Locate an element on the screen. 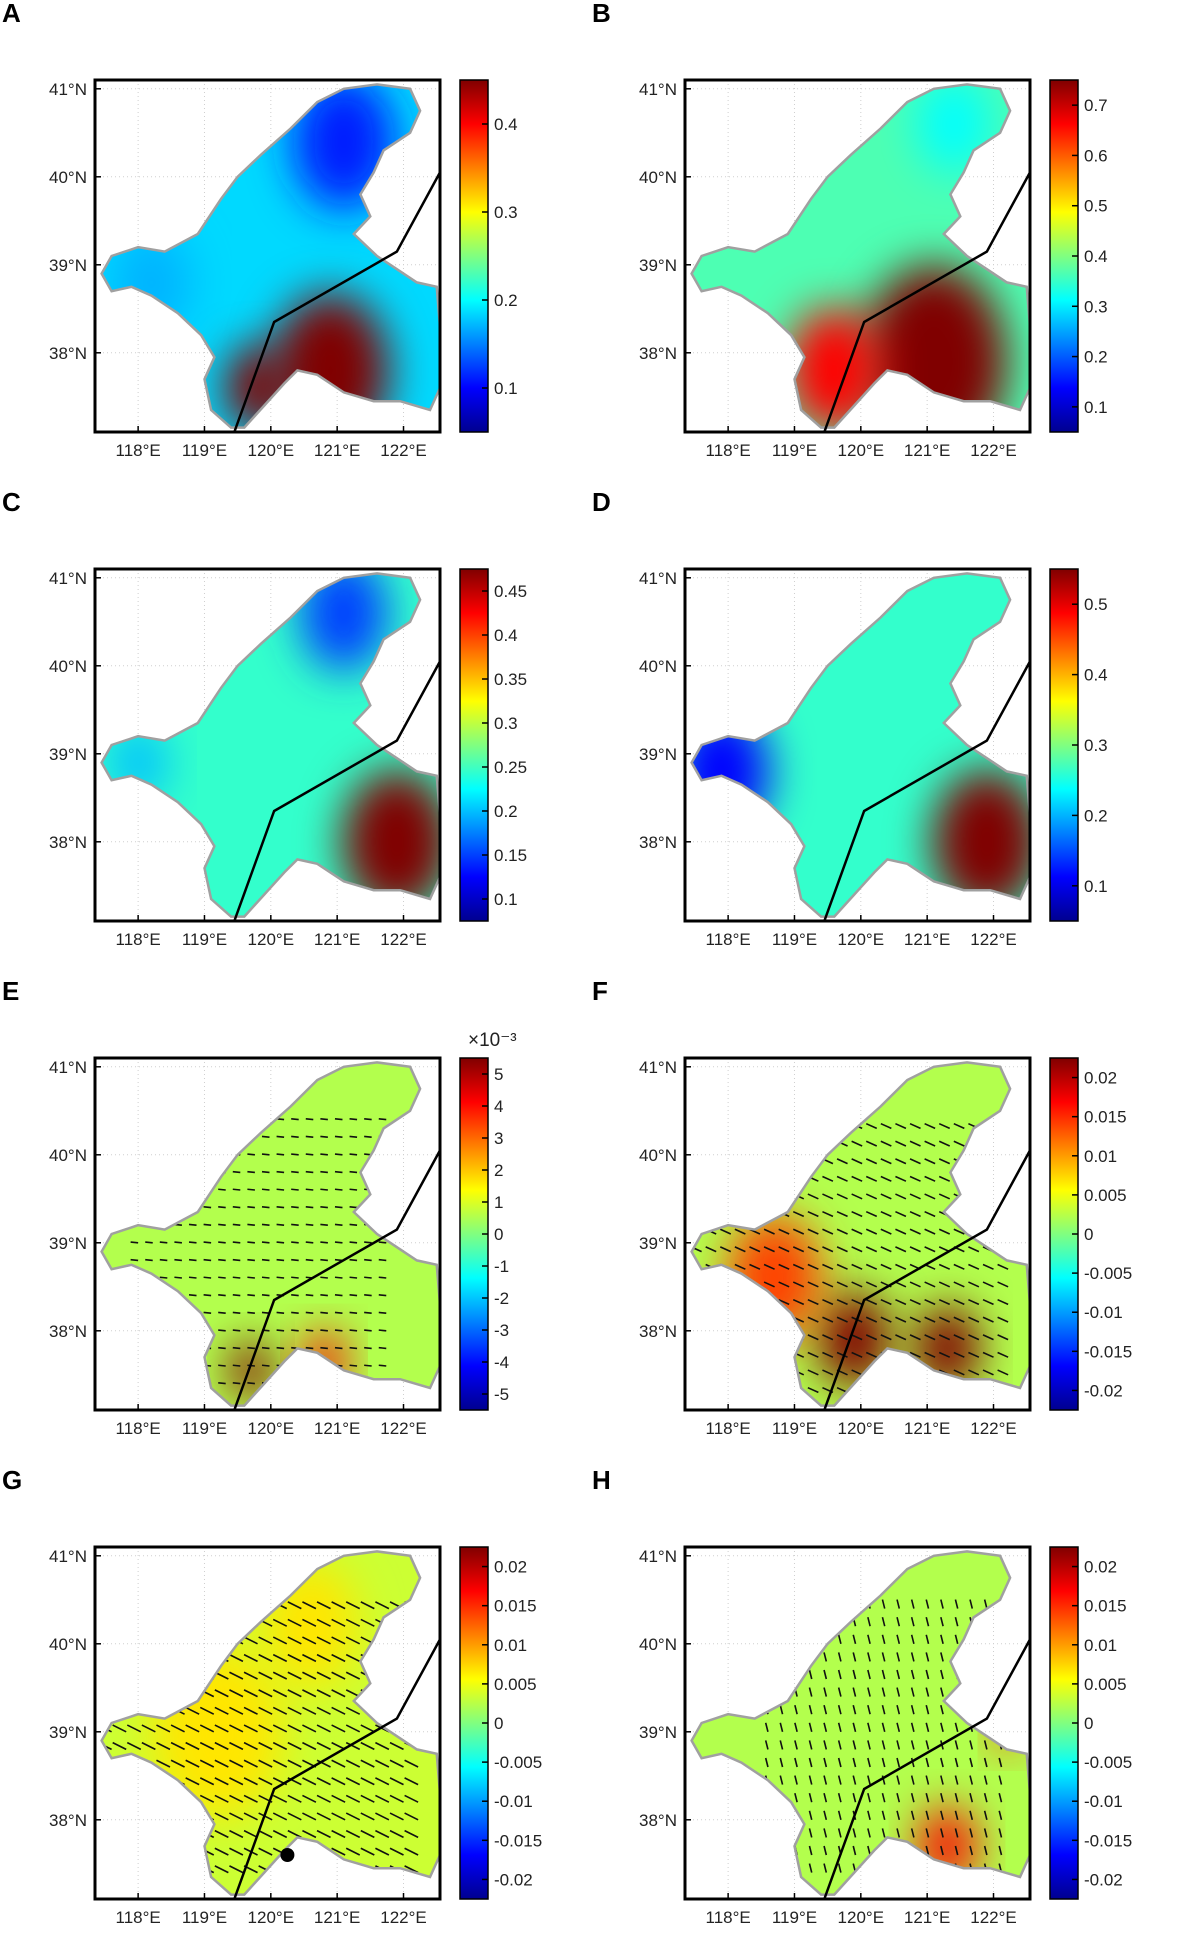  lat-label: 40°N is located at coordinates (68, 177).